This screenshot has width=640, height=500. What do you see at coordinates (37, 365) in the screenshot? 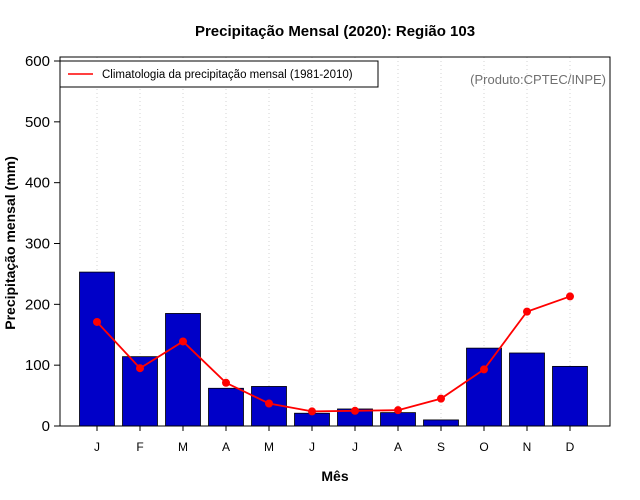
I see `y-tick-label: 100` at bounding box center [37, 365].